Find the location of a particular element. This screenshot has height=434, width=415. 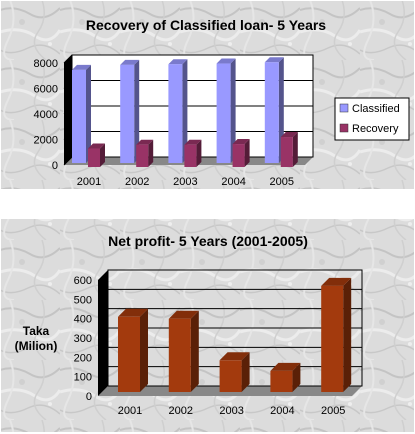

bar-net-profit-2003-side is located at coordinates (245, 372).